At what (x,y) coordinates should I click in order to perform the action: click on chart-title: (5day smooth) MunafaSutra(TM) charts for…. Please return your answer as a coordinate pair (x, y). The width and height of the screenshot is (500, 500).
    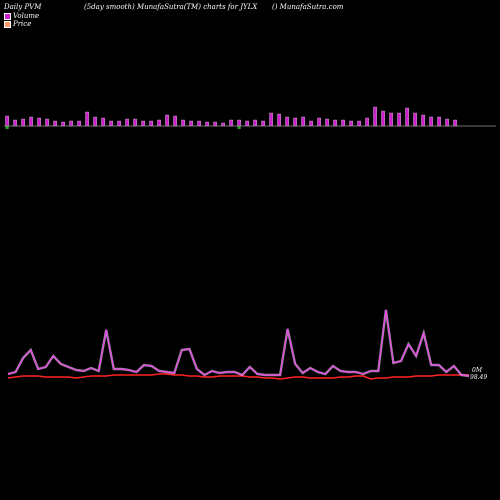
    Looking at the image, I should click on (171, 7).